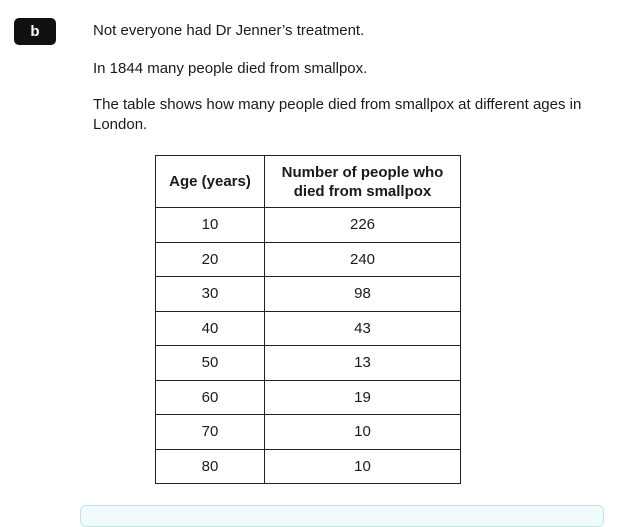 The height and width of the screenshot is (527, 631). I want to click on table-row: 80 10, so click(308, 466).